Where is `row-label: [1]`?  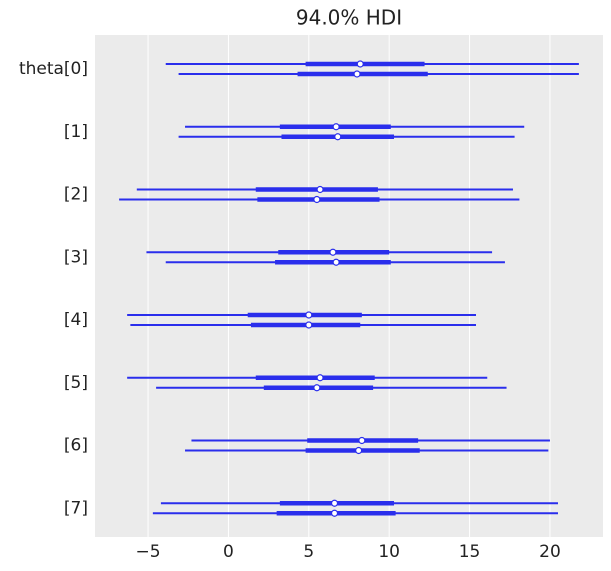 row-label: [1] is located at coordinates (76, 132).